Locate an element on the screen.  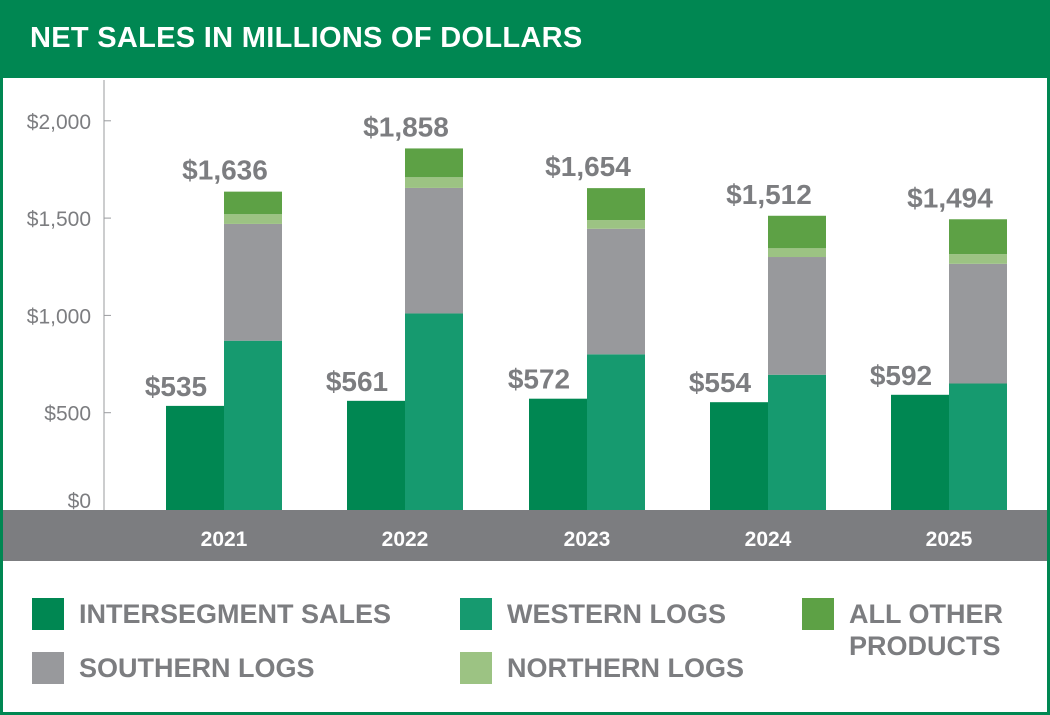
x-tick-label: 2023 is located at coordinates (587, 539).